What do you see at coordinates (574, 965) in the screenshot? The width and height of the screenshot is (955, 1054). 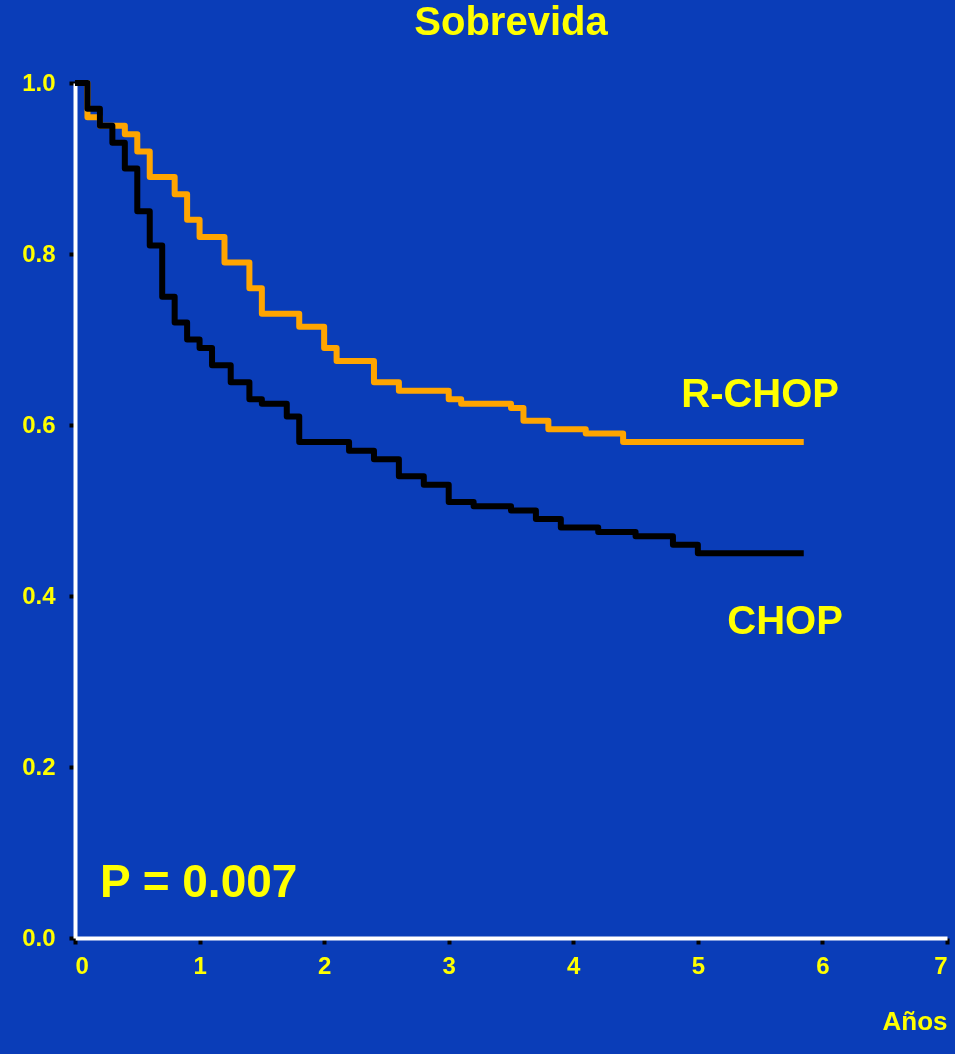 I see `x-tick-label: 4` at bounding box center [574, 965].